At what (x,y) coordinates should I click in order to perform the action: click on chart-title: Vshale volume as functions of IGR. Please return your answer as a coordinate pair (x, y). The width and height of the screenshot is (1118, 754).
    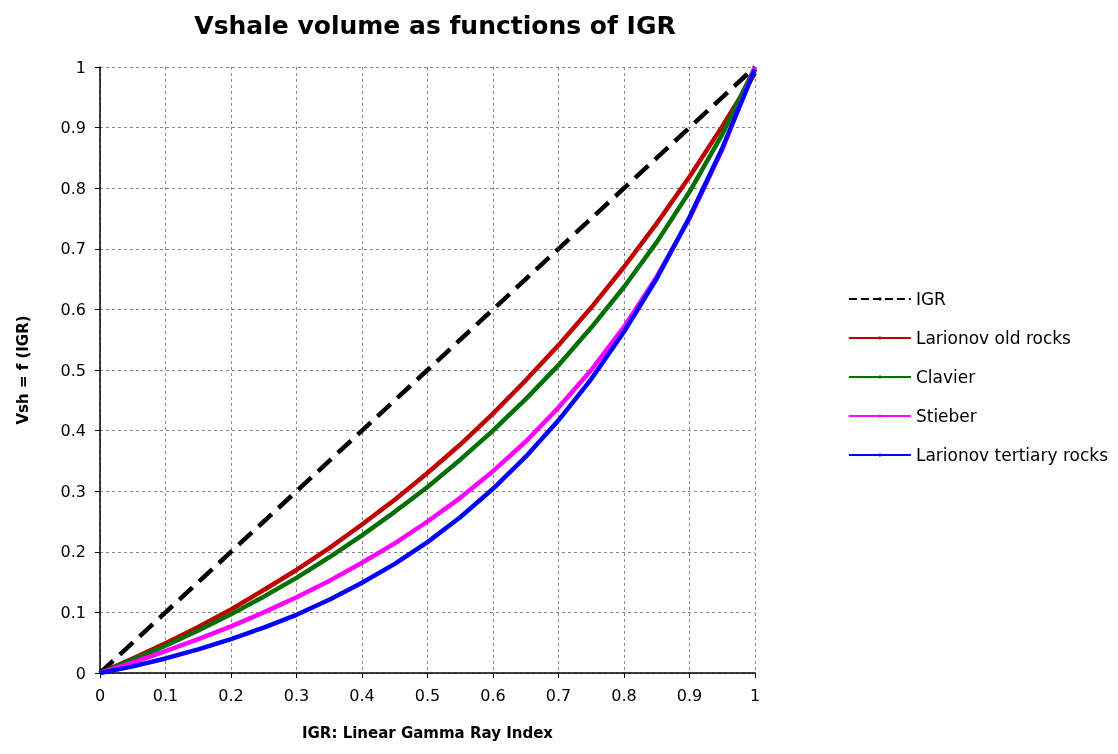
    Looking at the image, I should click on (435, 25).